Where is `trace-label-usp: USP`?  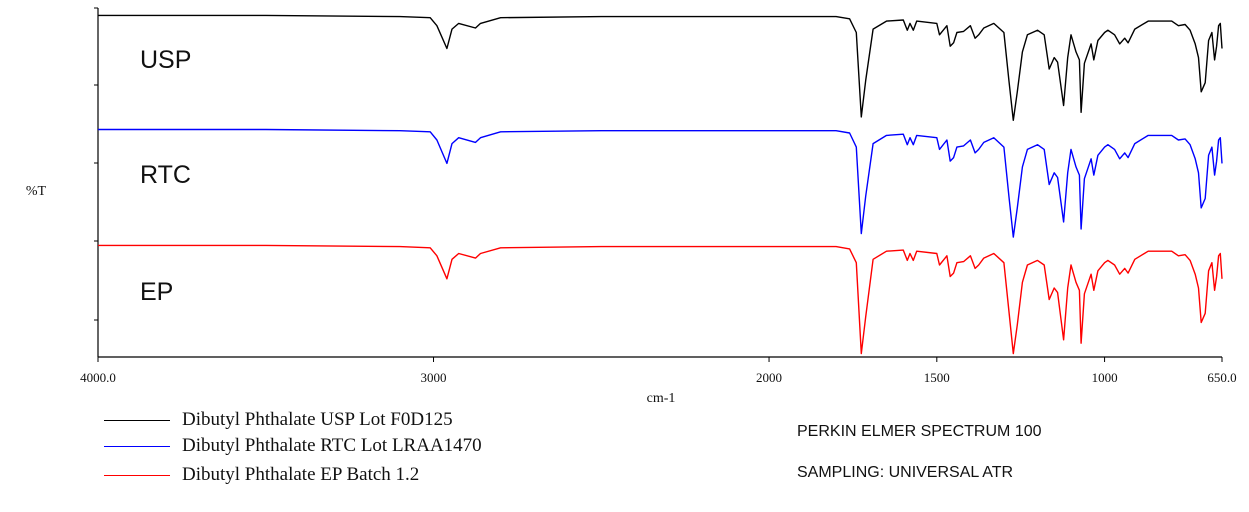 trace-label-usp: USP is located at coordinates (165, 60).